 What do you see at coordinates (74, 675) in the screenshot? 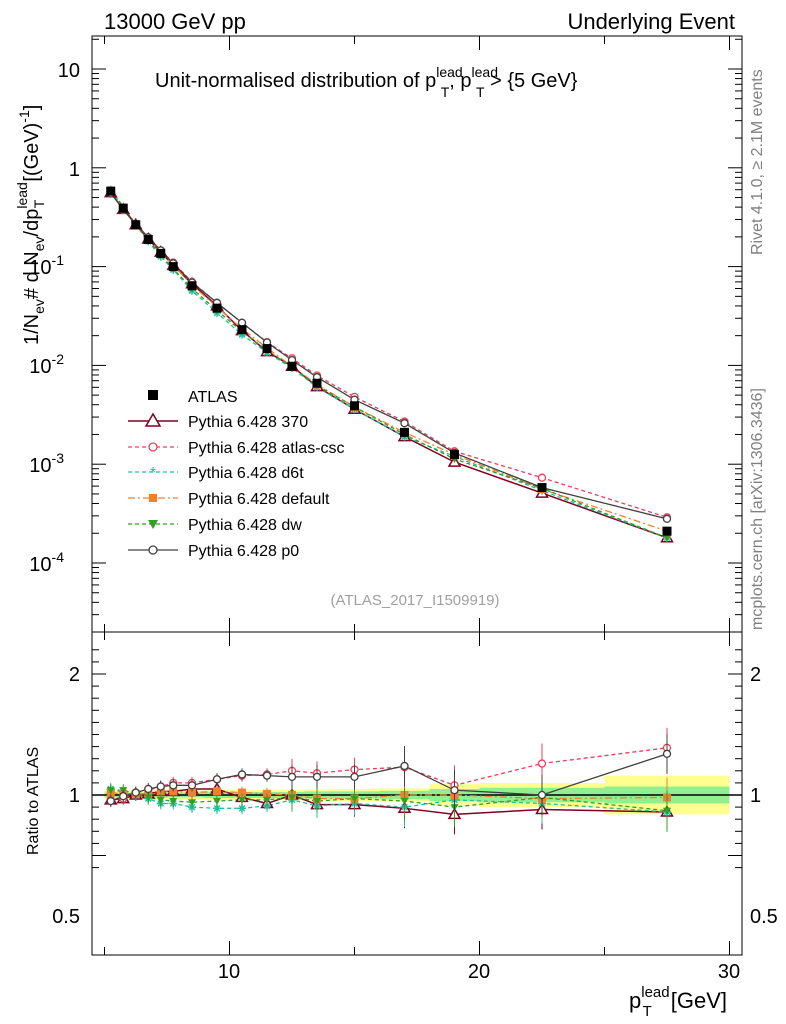
I see `ratio-ytick-2: 2` at bounding box center [74, 675].